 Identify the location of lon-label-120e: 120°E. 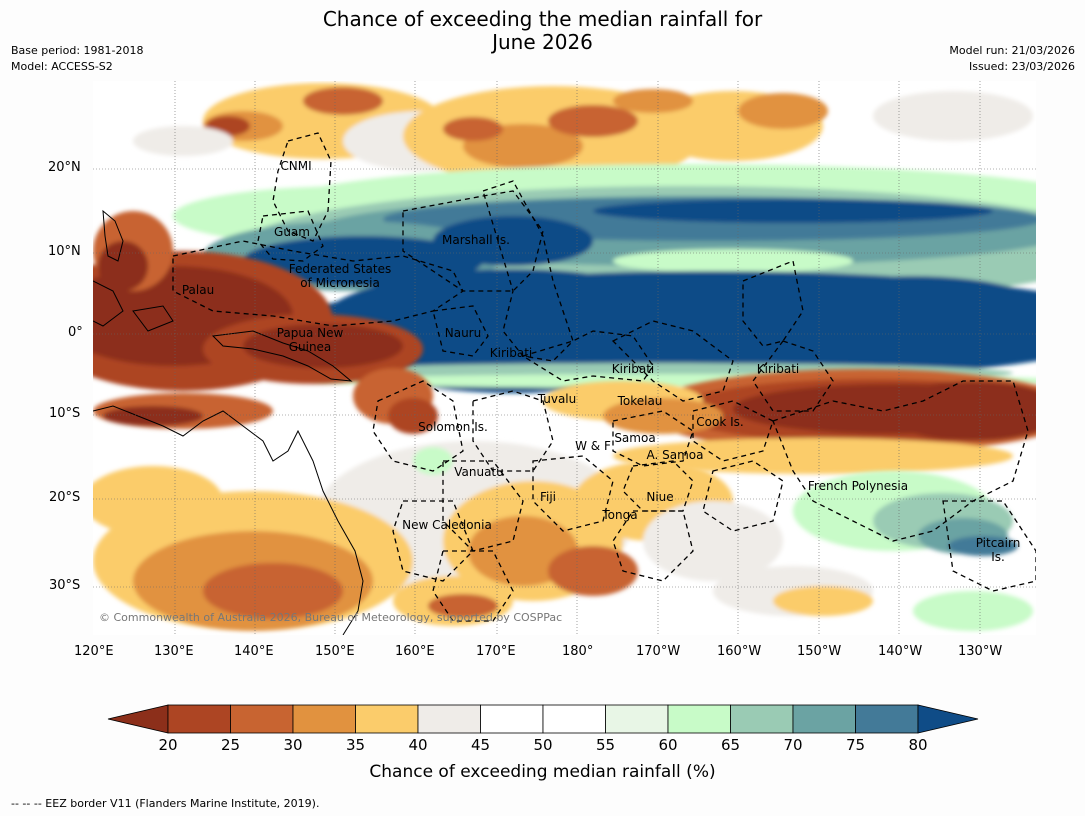
(94, 651).